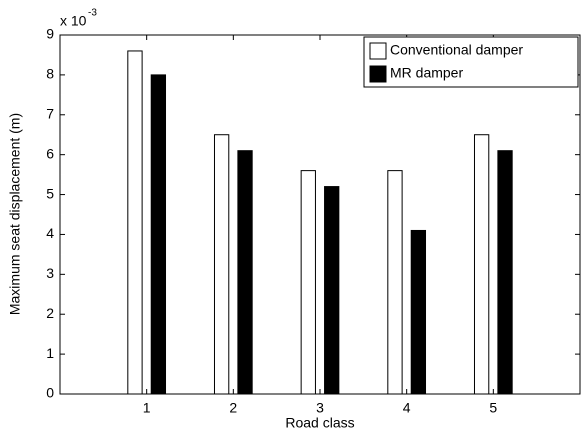 The image size is (587, 435). What do you see at coordinates (50, 113) in the screenshot?
I see `y-tick-label: 7` at bounding box center [50, 113].